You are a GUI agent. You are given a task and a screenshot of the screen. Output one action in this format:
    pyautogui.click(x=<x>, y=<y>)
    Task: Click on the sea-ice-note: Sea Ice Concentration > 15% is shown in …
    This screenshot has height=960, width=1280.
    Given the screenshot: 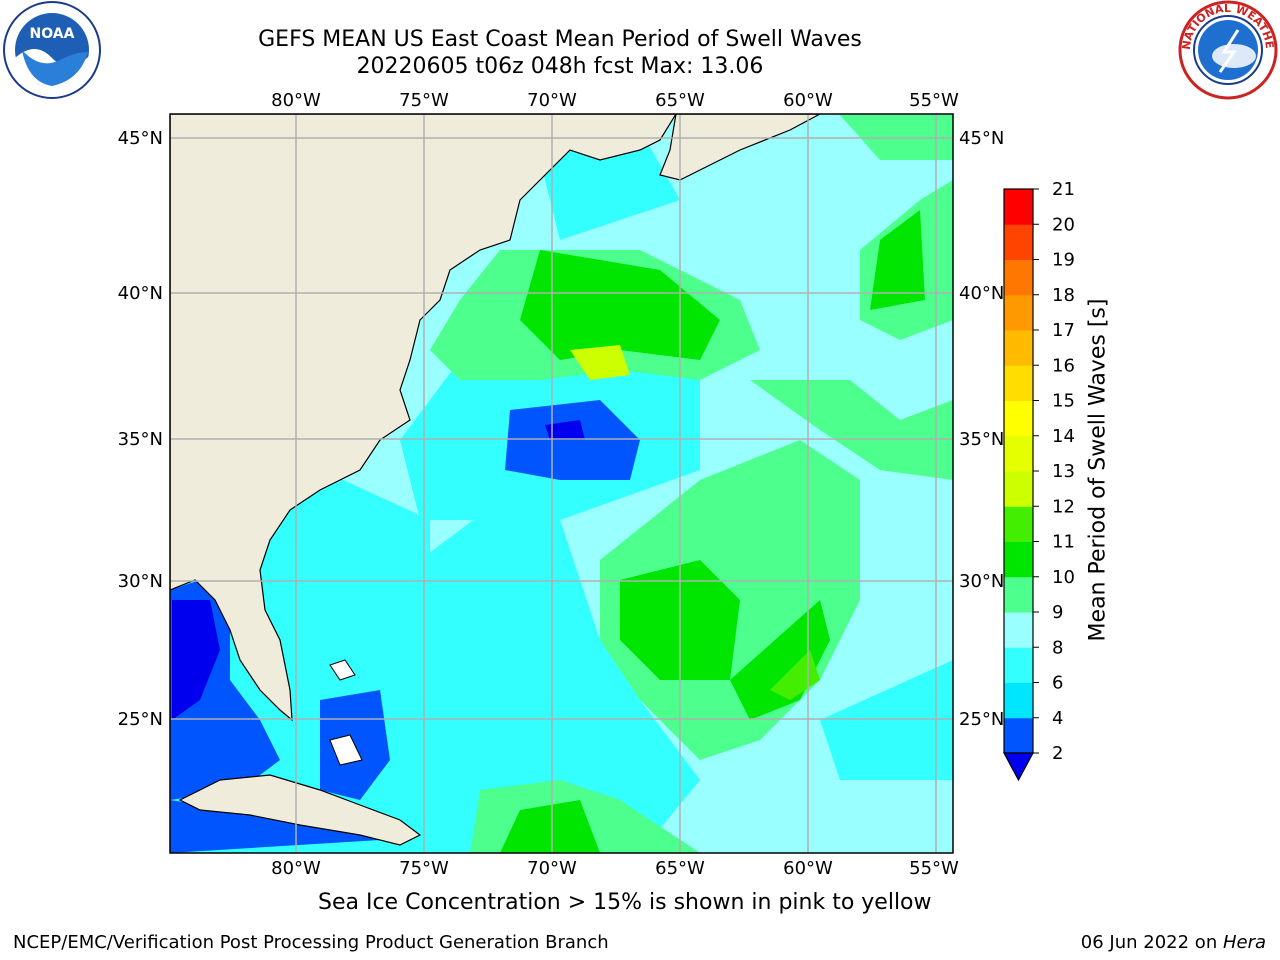 What is the action you would take?
    pyautogui.click(x=625, y=902)
    